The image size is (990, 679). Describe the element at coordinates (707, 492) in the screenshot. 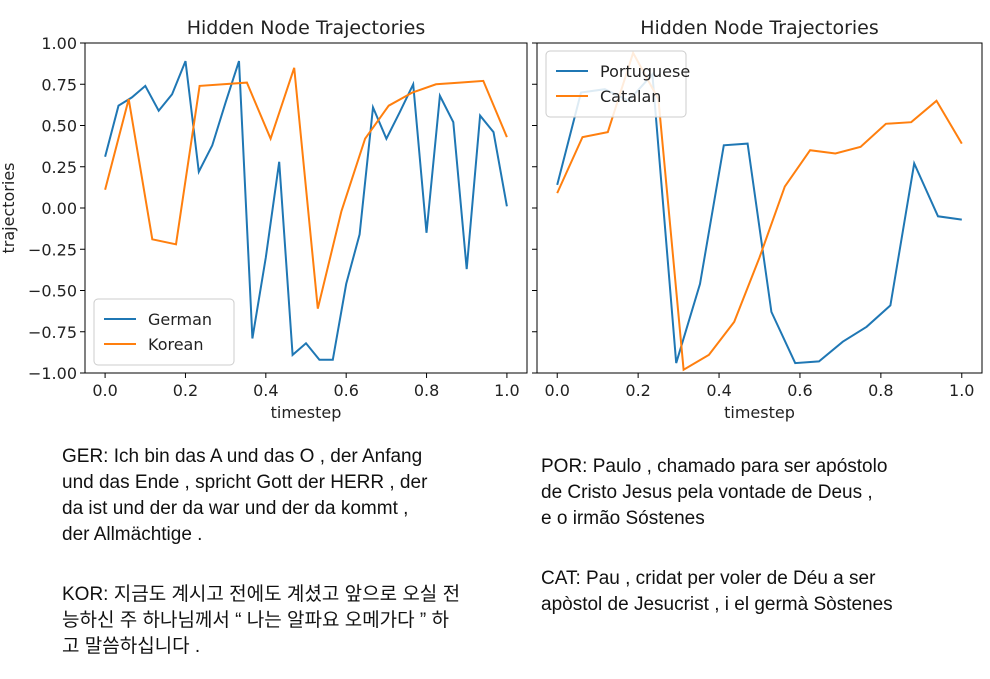

I see `caption-line: de Cristo Jesus pela vontade de Deus ,` at that location.